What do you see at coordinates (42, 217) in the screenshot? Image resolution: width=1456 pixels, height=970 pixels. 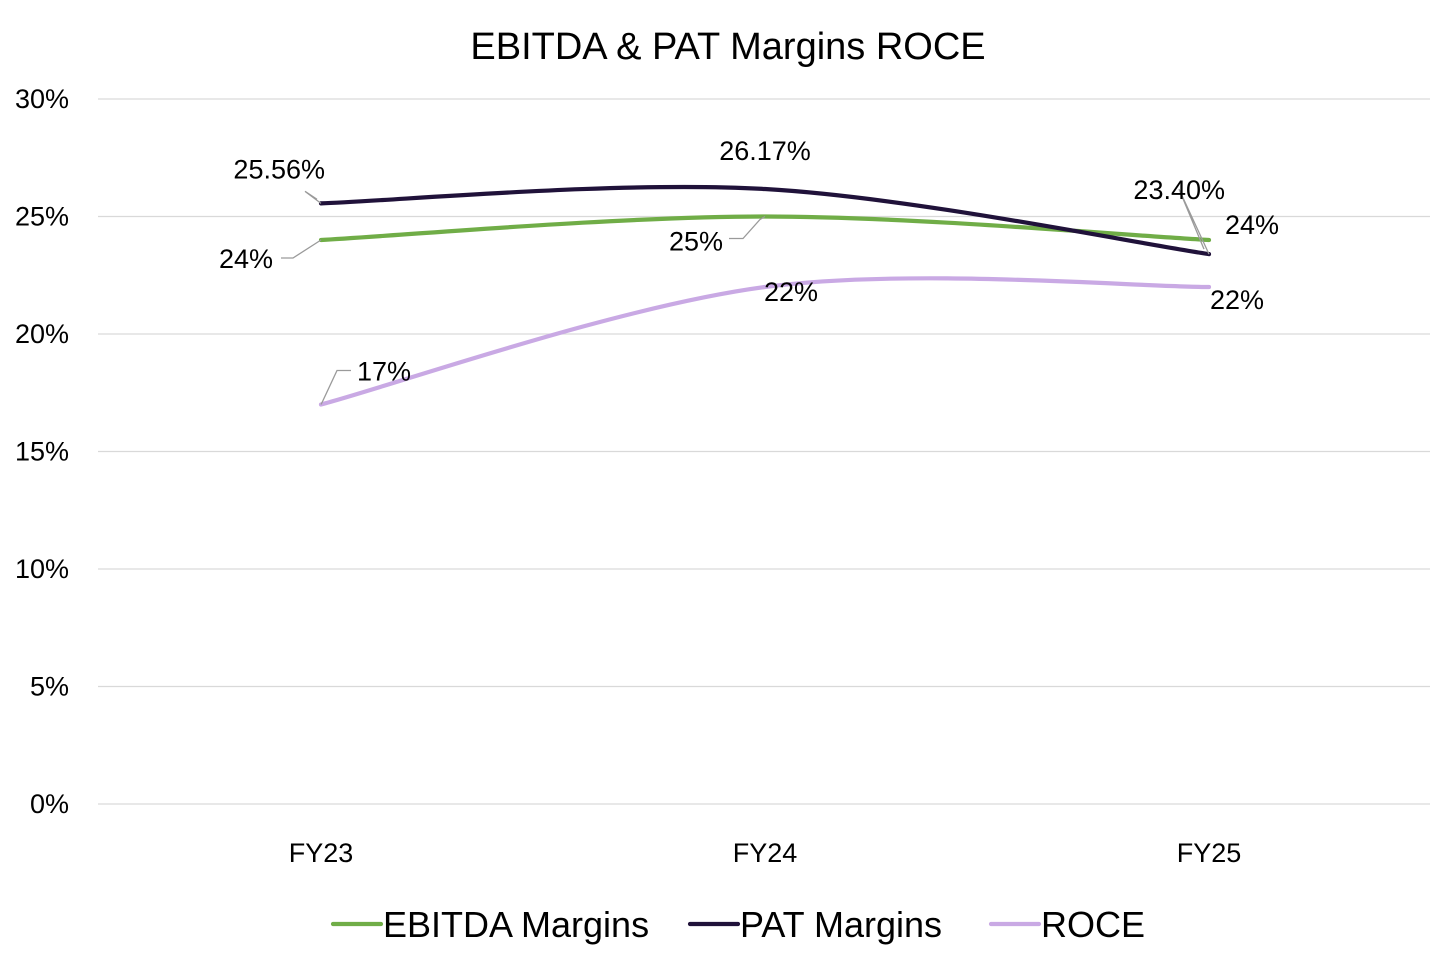 I see `y-tick-label: 25%` at bounding box center [42, 217].